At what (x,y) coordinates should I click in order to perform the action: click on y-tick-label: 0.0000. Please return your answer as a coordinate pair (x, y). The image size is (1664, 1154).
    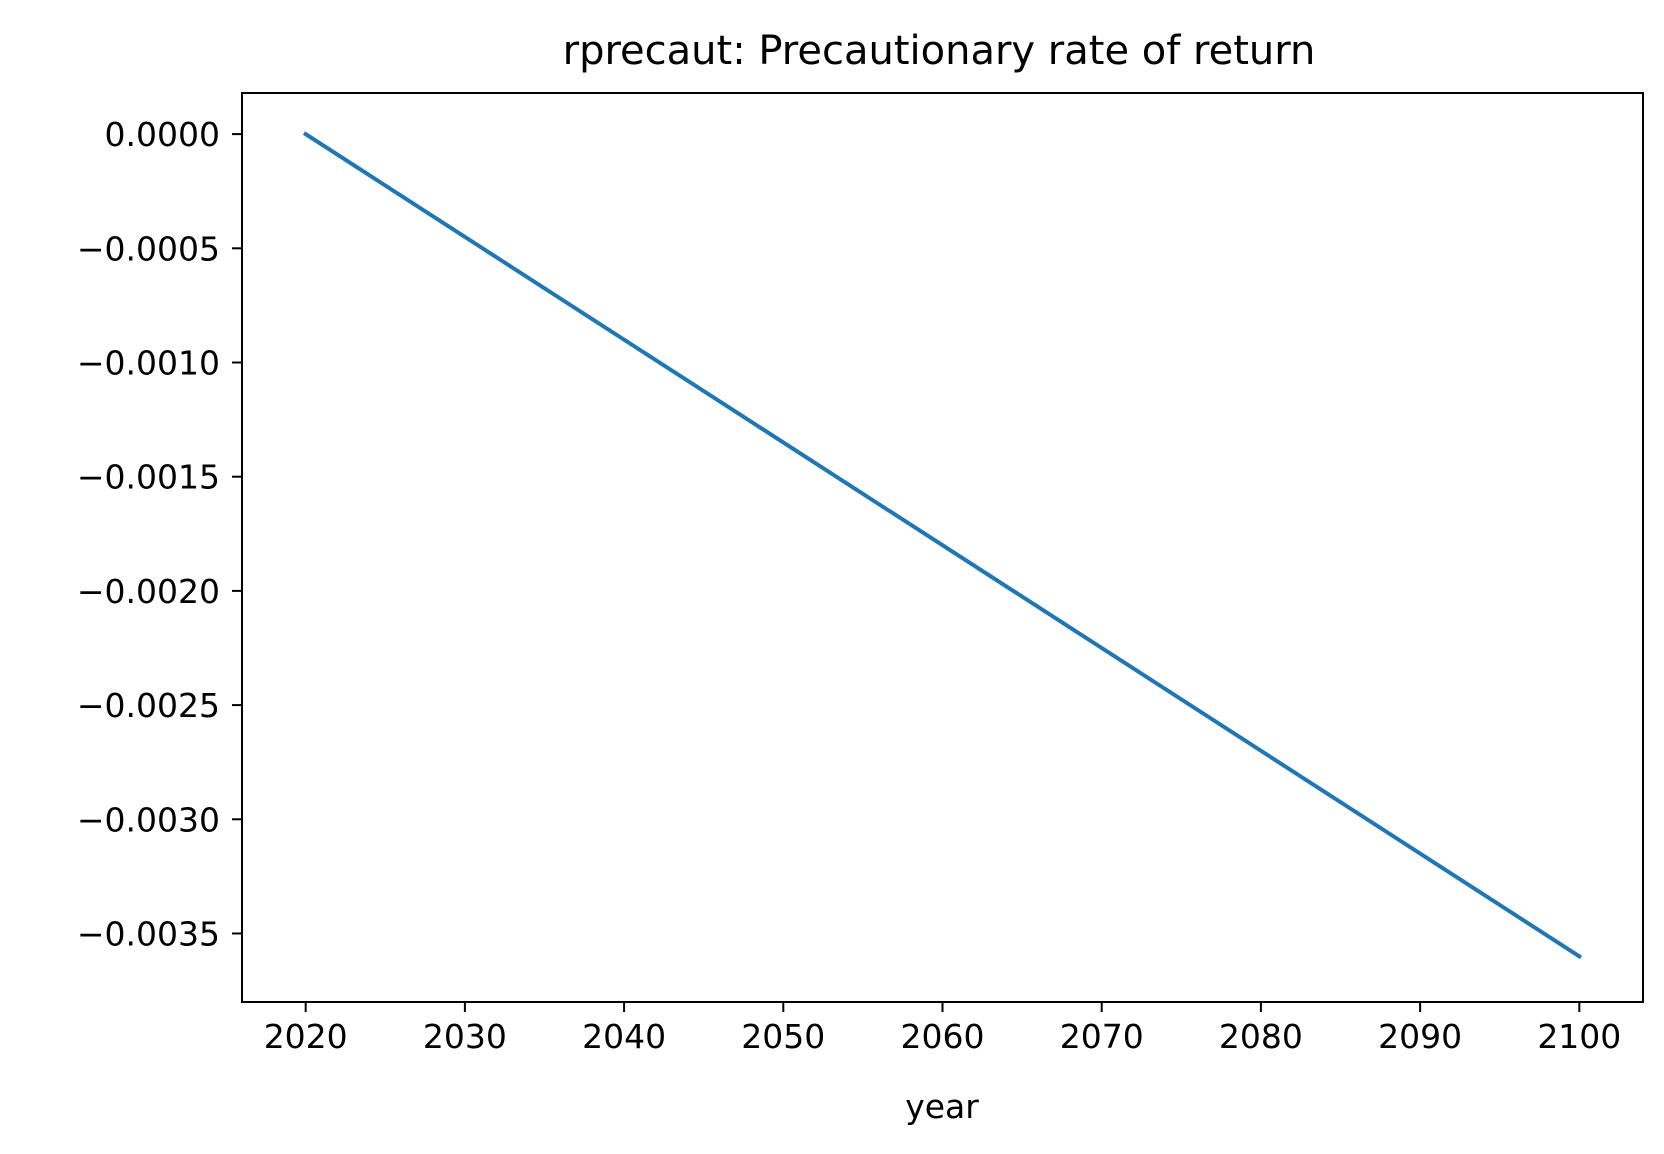
    Looking at the image, I should click on (162, 134).